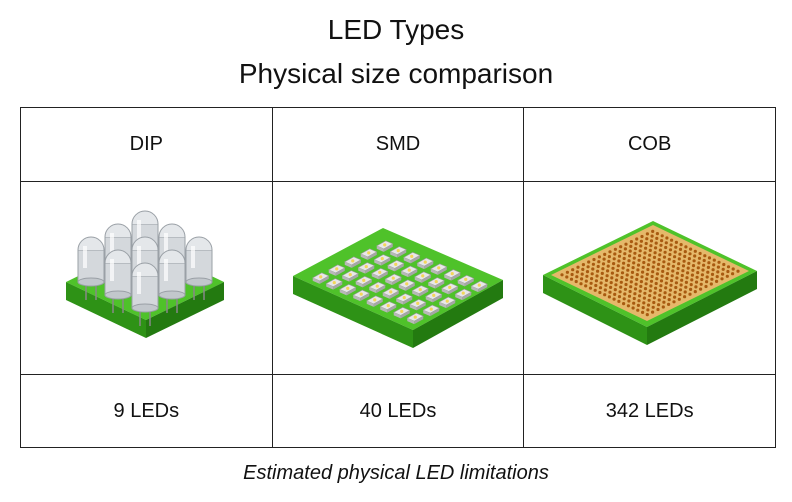 The image size is (792, 502). Describe the element at coordinates (398, 411) in the screenshot. I see `count-row: 9 LEDs 40 LEDs 342 LEDs` at that location.